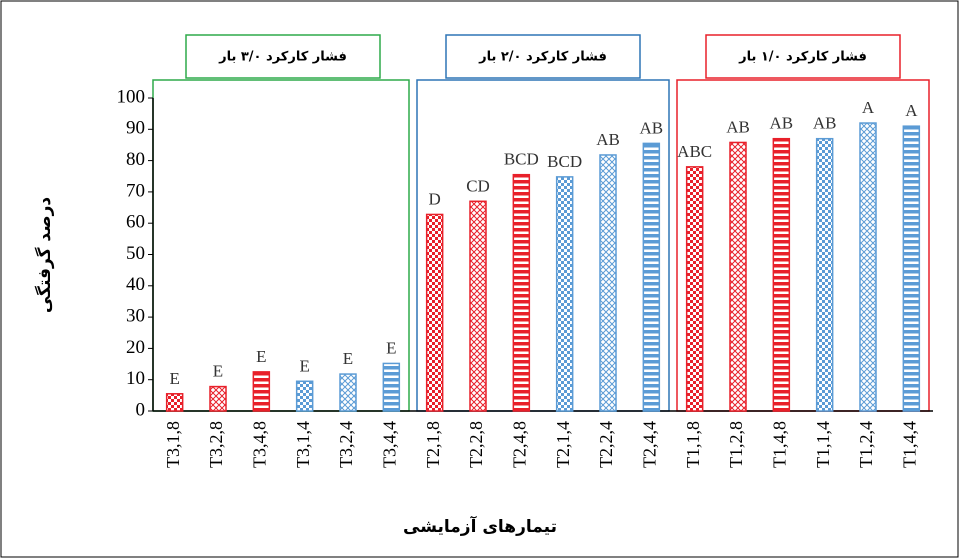  Describe the element at coordinates (693, 444) in the screenshot. I see `x-tick-label: T1,1,8` at that location.